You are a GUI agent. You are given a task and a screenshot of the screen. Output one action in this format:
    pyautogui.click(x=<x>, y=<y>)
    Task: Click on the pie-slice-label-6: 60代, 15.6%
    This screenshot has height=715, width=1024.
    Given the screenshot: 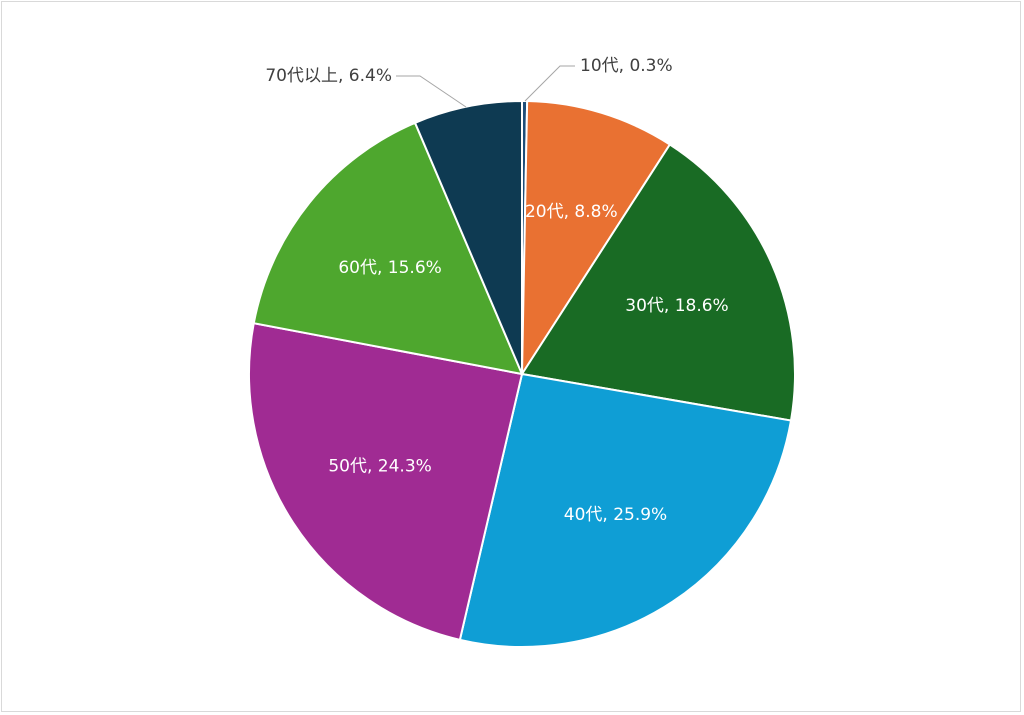 What is the action you would take?
    pyautogui.click(x=389, y=268)
    